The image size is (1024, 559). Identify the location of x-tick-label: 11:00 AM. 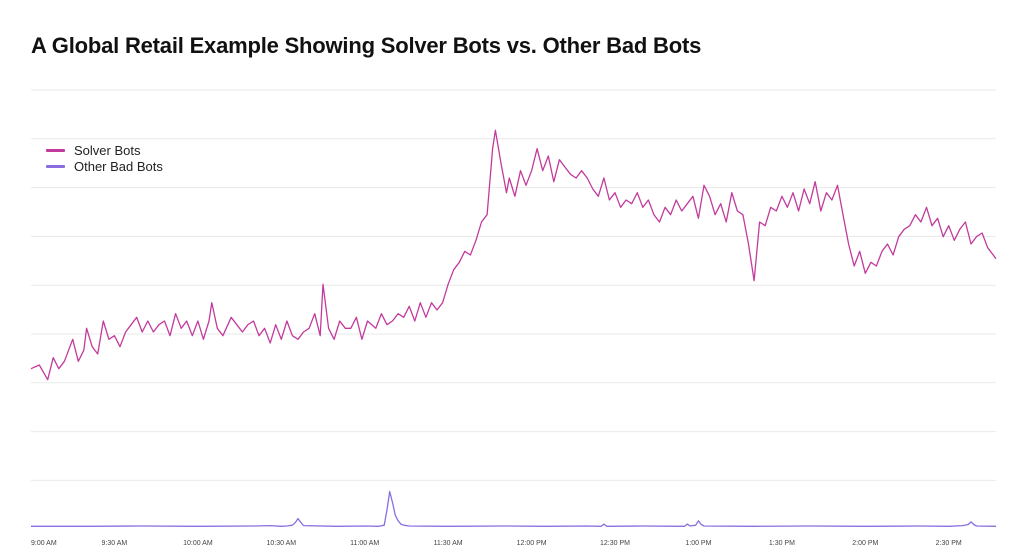
(364, 543).